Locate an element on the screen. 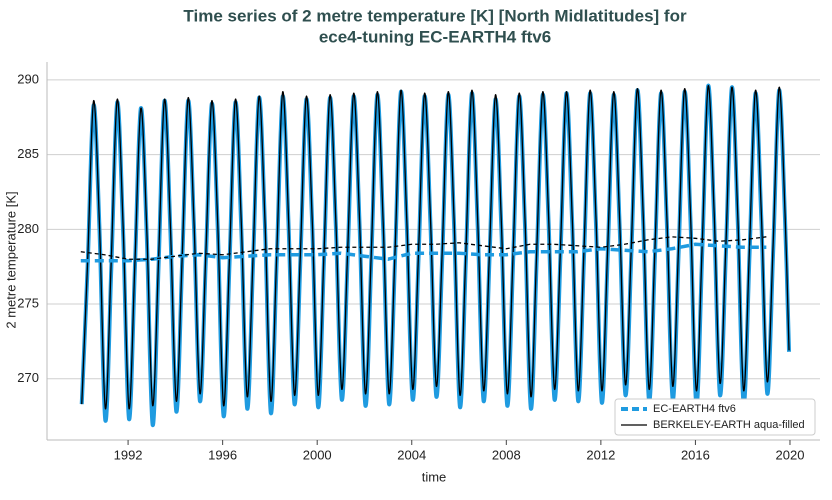  x-tick-label: 2020 is located at coordinates (790, 454).